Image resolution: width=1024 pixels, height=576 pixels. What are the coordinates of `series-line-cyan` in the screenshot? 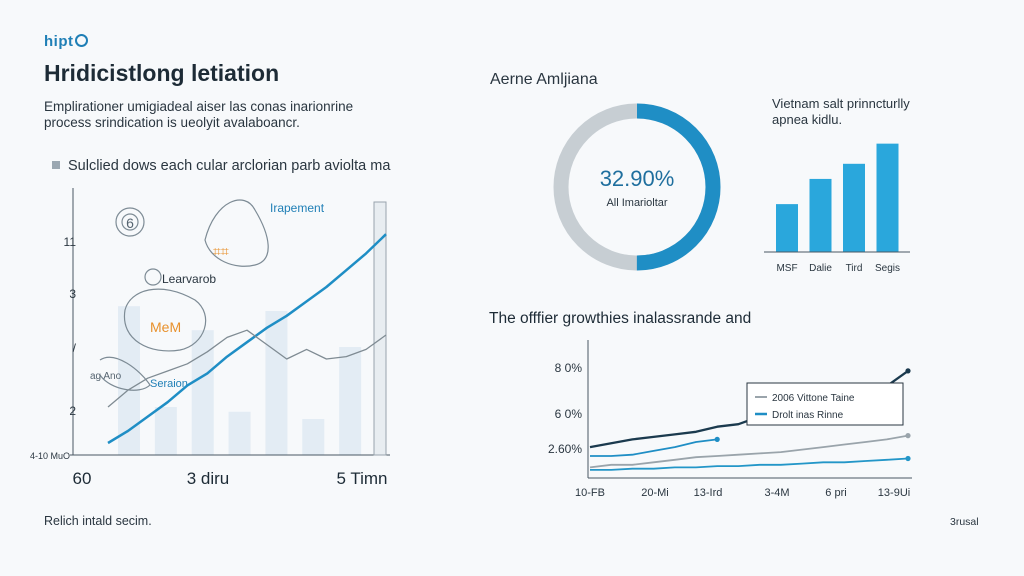 It's located at (654, 447).